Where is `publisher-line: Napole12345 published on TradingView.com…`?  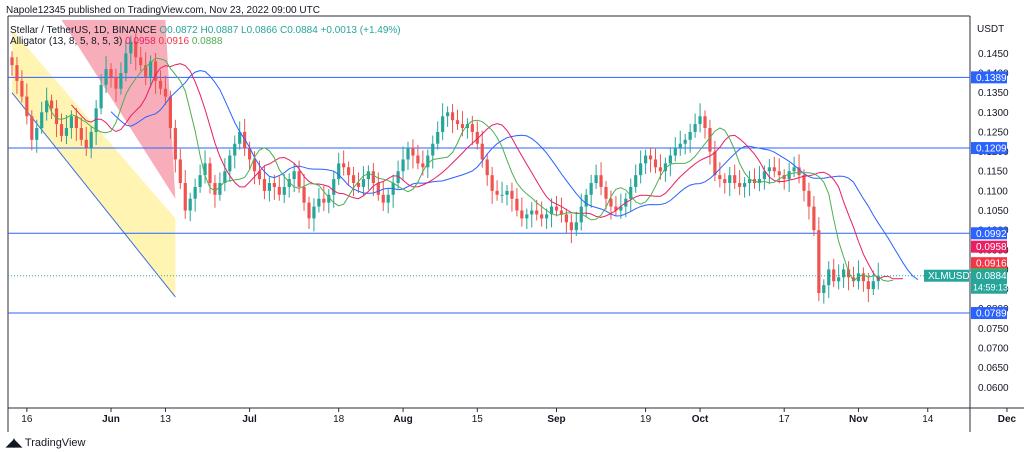 publisher-line: Napole12345 published on TradingView.com… is located at coordinates (163, 10).